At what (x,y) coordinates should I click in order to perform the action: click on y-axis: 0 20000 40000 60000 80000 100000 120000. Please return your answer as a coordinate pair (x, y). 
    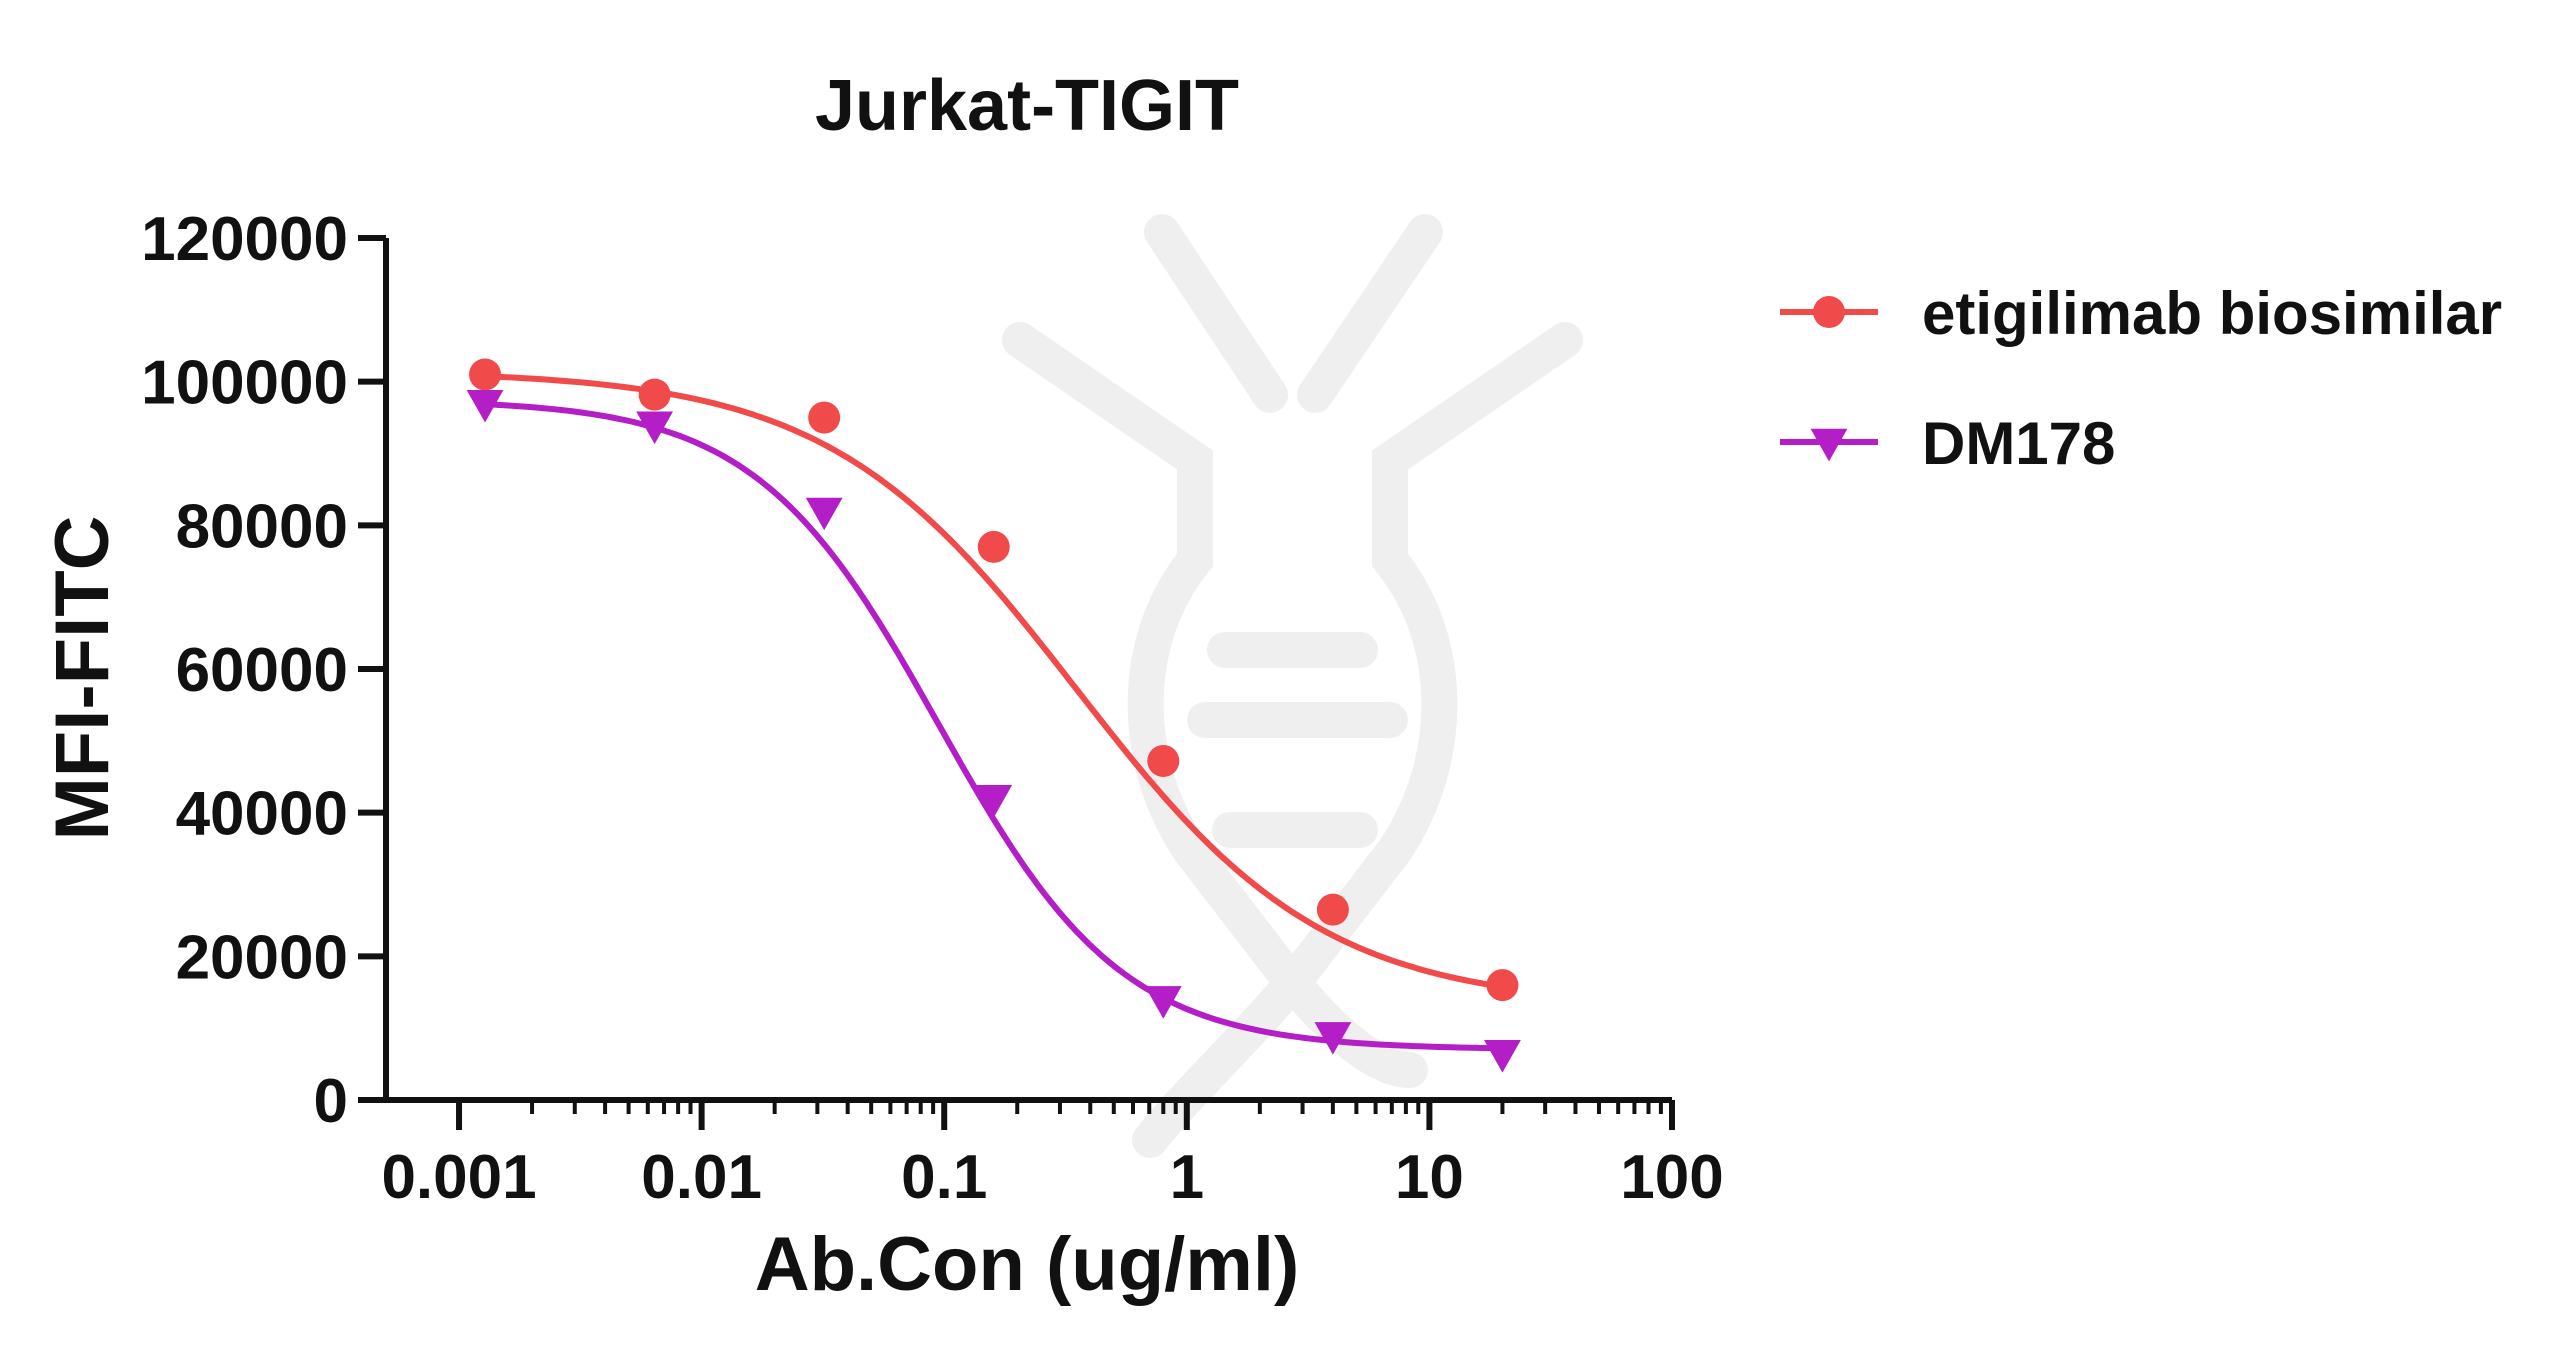
    Looking at the image, I should click on (265, 670).